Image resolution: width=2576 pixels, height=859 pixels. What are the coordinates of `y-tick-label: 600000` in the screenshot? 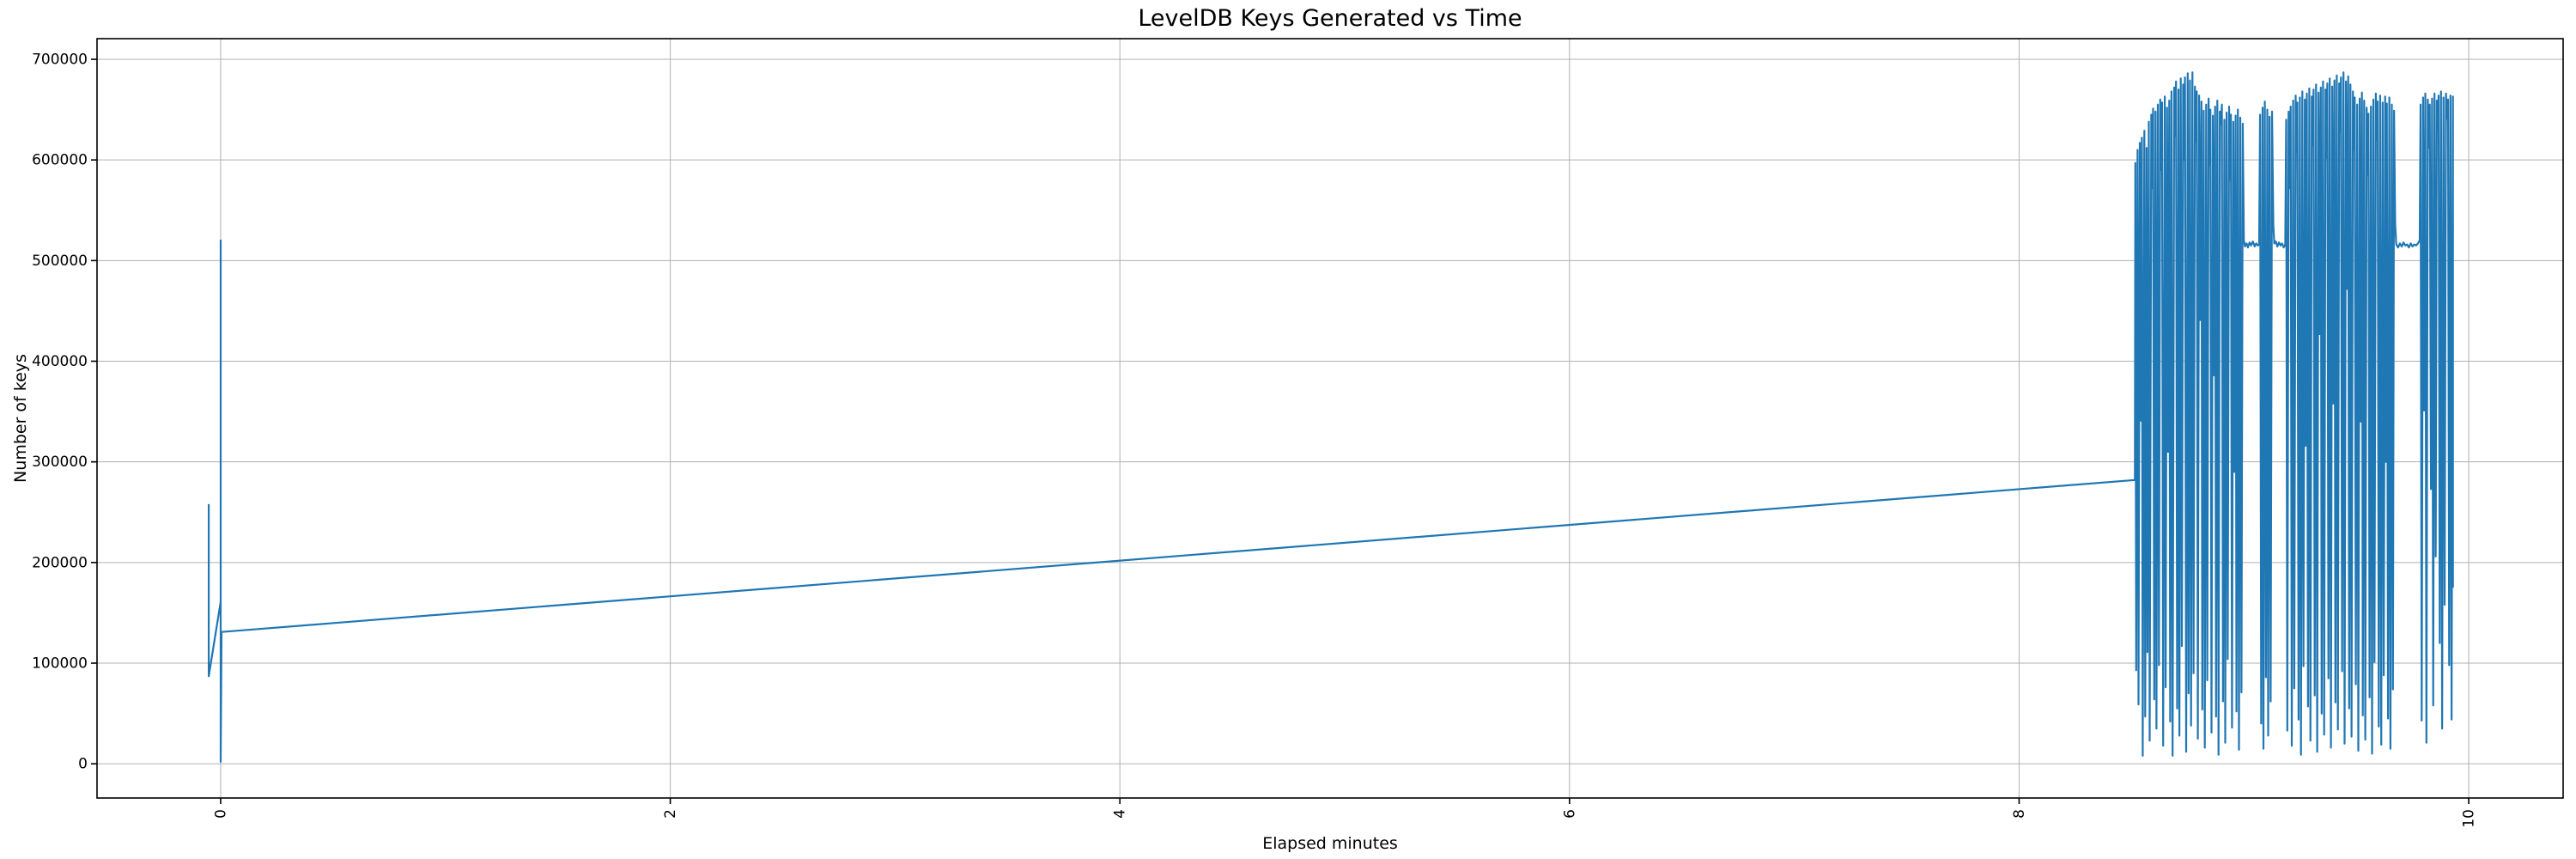 It's located at (60, 160).